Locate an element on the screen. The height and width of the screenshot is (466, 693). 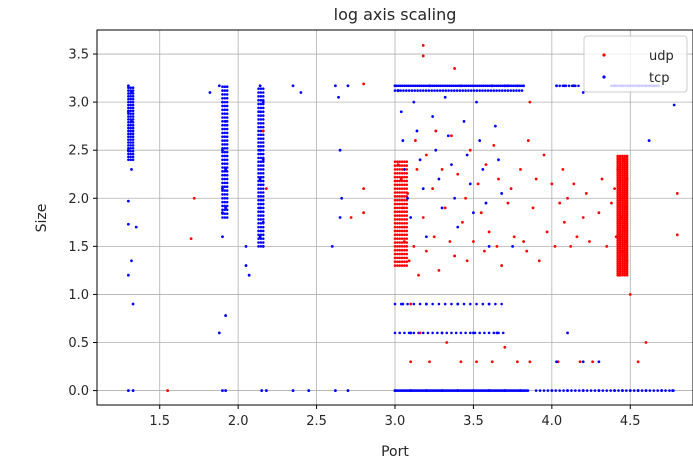
y-tick-label: 1.0 is located at coordinates (78, 295).